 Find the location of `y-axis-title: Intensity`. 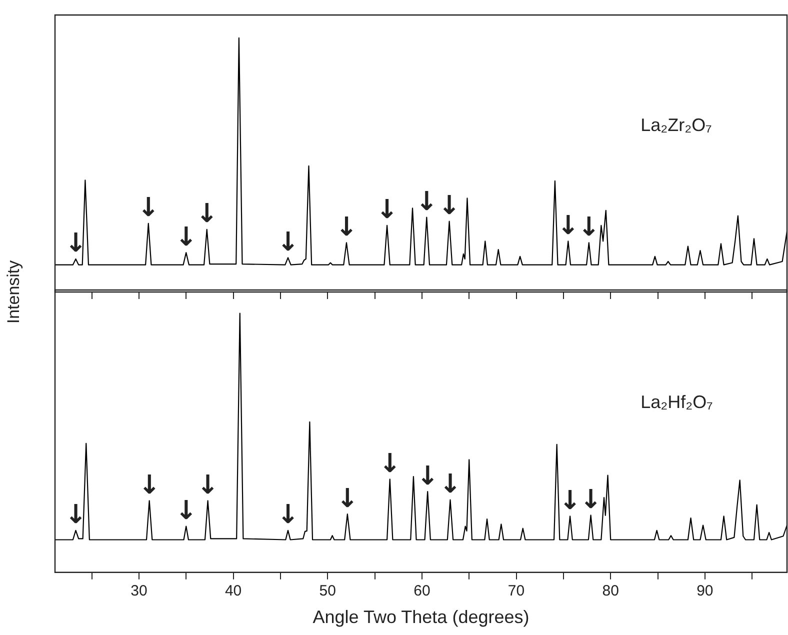

y-axis-title: Intensity is located at coordinates (14, 292).